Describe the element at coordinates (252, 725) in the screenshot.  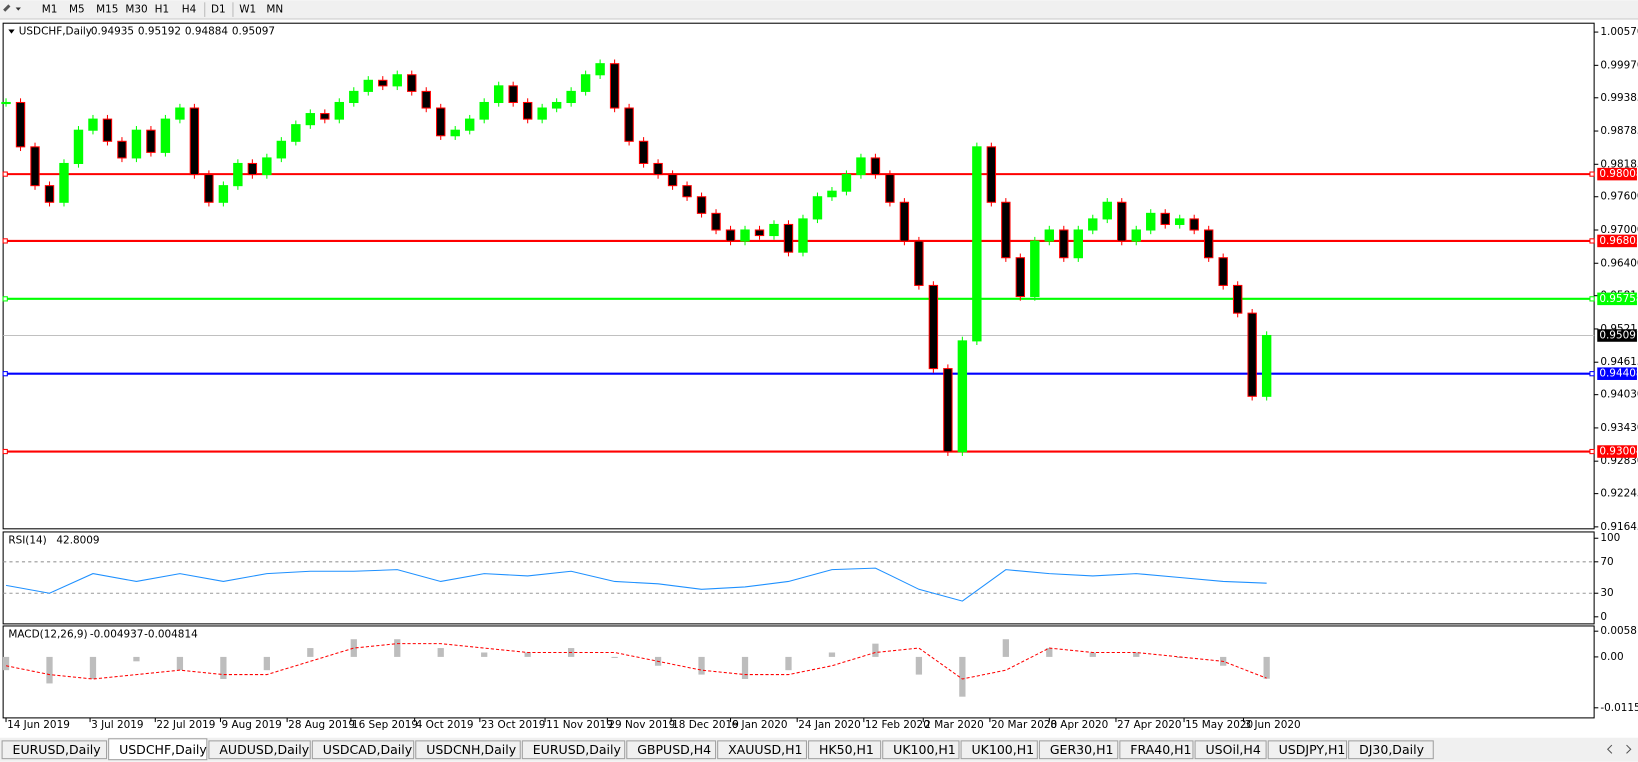
I see `x-tick-label: 9 Aug 2019` at that location.